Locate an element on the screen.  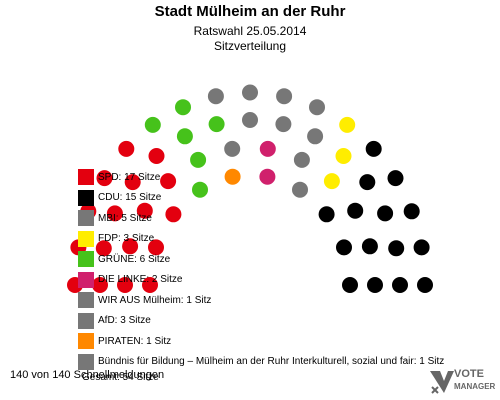
legend-item: FDP: 3 Sitze is located at coordinates (116, 239).